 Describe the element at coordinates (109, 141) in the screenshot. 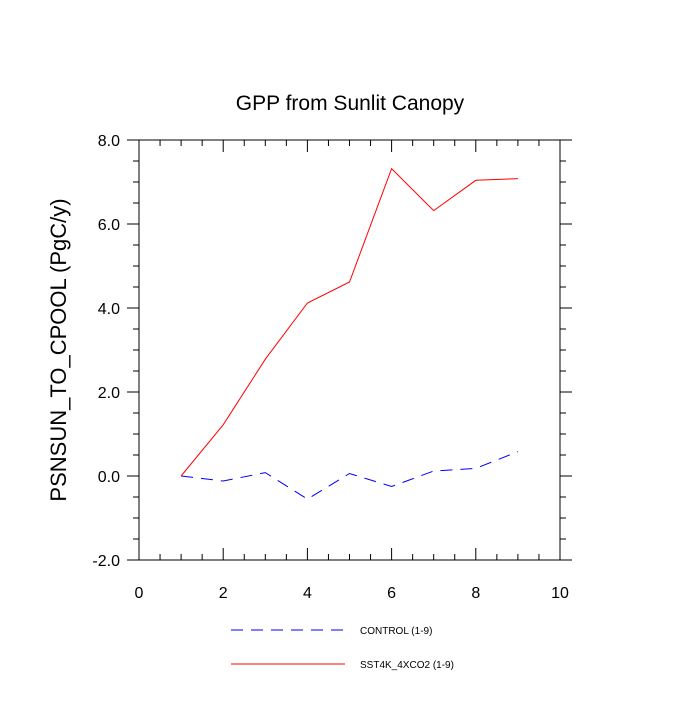

I see `y-tick-label: 8.0` at that location.